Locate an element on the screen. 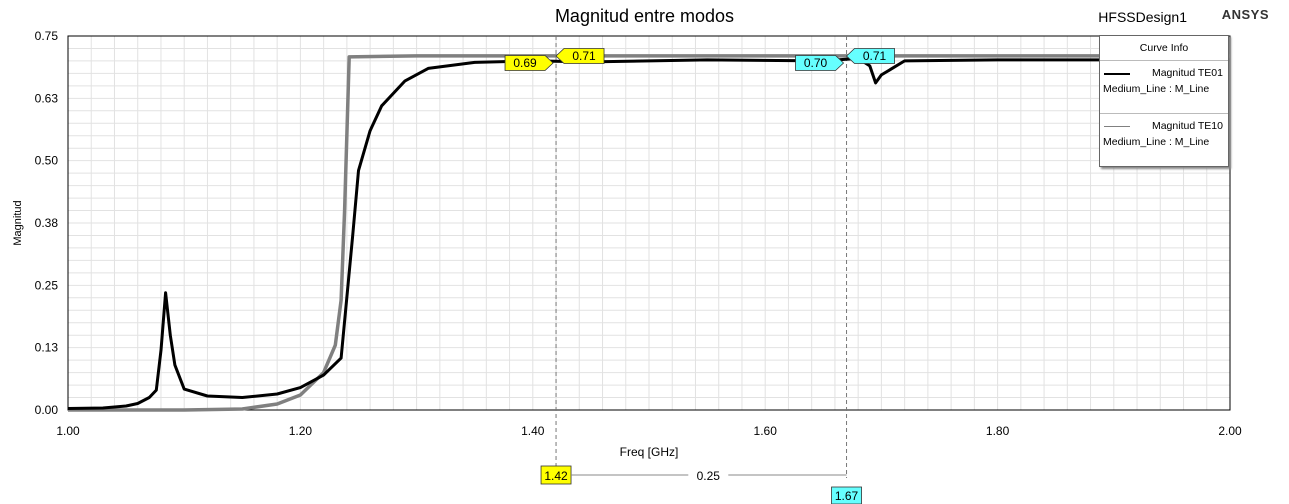 Image resolution: width=1289 pixels, height=504 pixels. legend-swatch-te10 is located at coordinates (1117, 126).